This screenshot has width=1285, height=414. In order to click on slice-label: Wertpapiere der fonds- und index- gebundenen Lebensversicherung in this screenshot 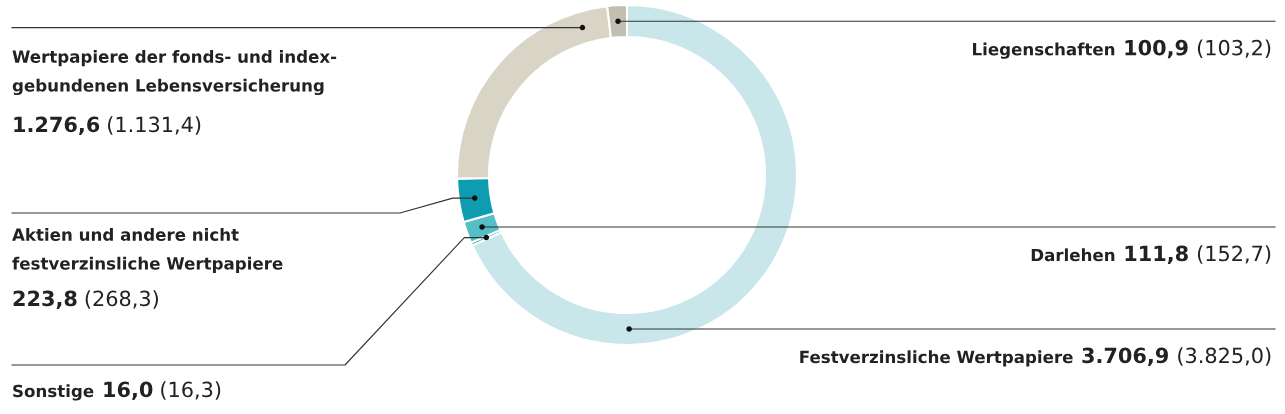, I will do `click(174, 73)`.